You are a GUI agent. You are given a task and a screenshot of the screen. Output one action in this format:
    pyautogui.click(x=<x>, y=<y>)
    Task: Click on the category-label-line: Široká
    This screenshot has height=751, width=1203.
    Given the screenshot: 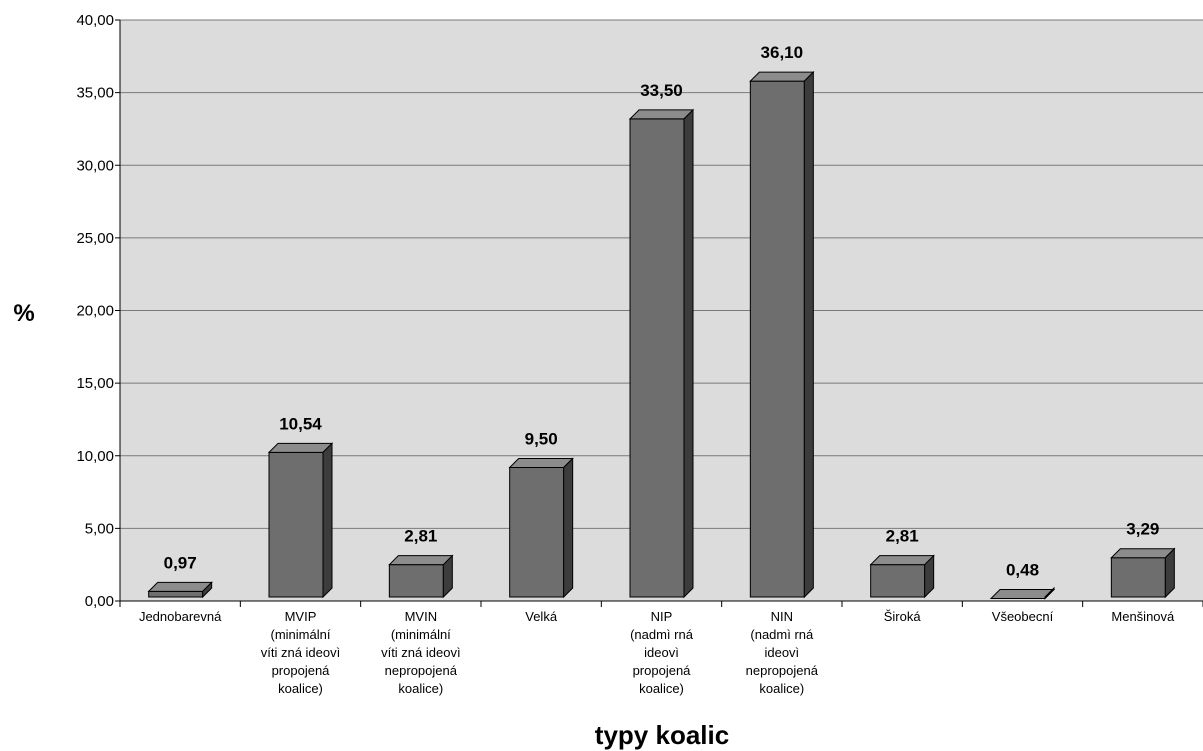 What is the action you would take?
    pyautogui.click(x=903, y=616)
    